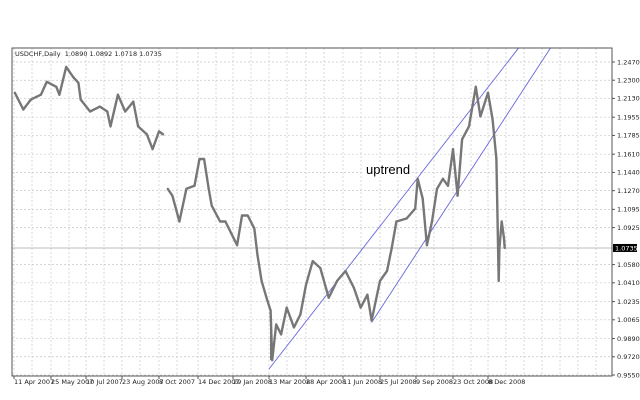 This screenshot has height=400, width=640. Describe the element at coordinates (628, 118) in the screenshot. I see `y-tick-label: 1.1955` at that location.